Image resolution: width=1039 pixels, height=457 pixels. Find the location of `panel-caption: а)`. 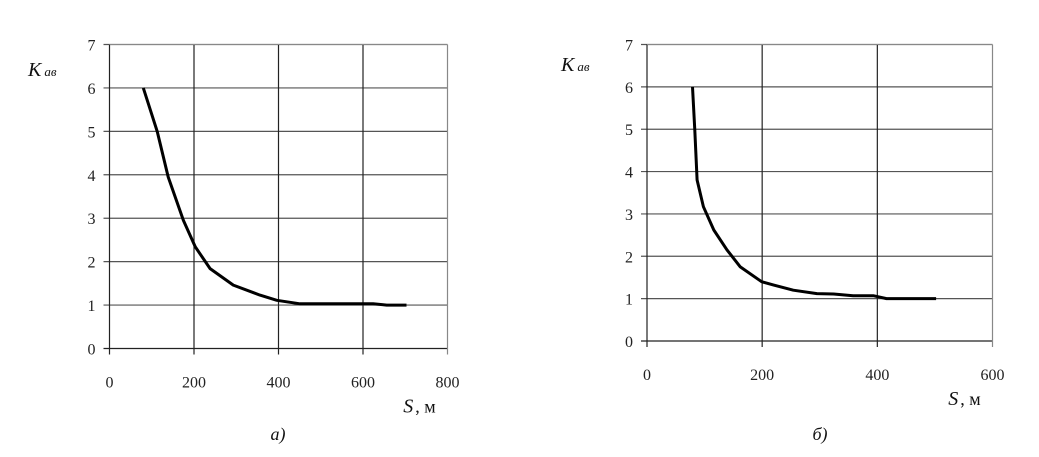

panel-caption: а) is located at coordinates (278, 434).